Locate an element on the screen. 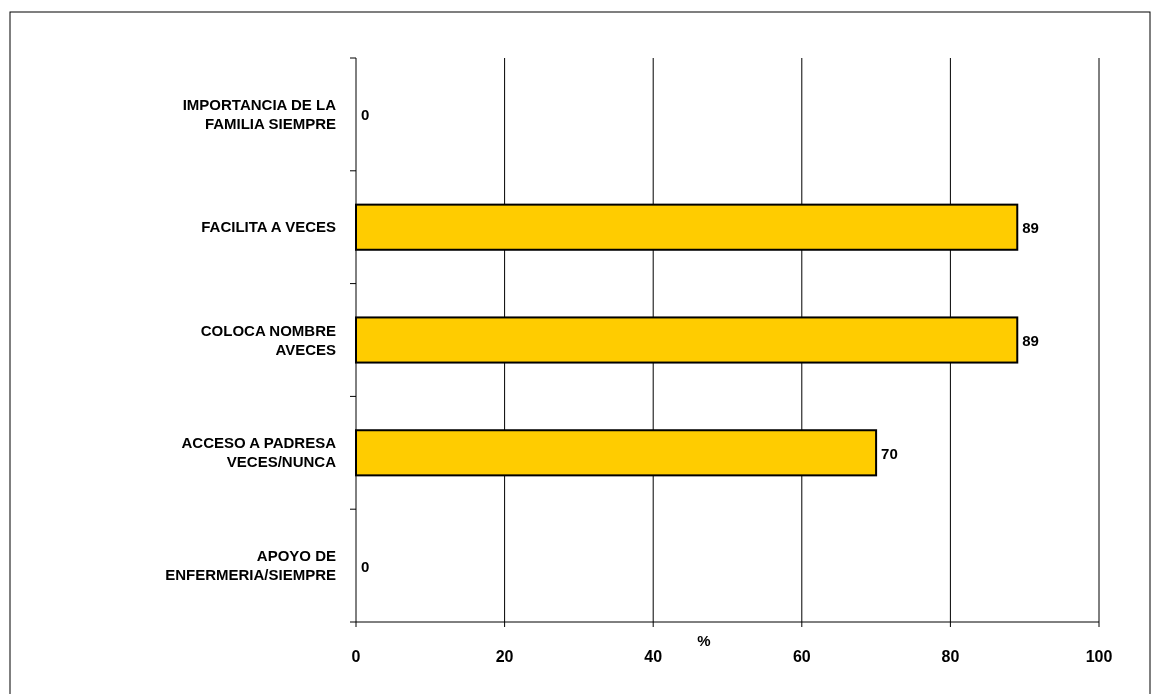  y-tick-label: FACILITA A VECES is located at coordinates (268, 227).